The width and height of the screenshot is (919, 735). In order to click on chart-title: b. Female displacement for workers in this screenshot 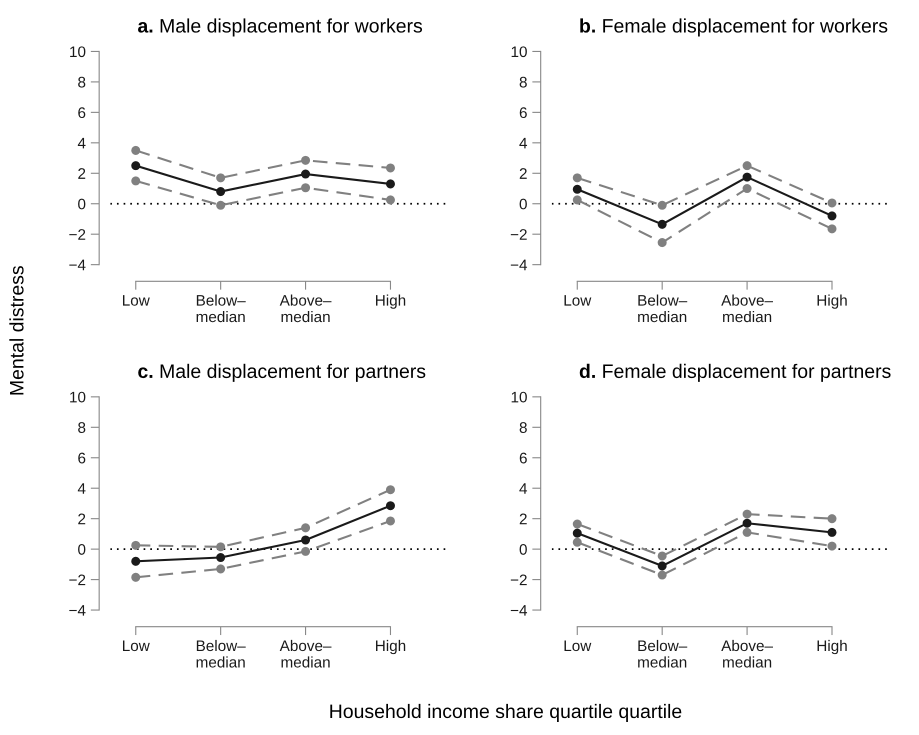, I will do `click(734, 27)`.